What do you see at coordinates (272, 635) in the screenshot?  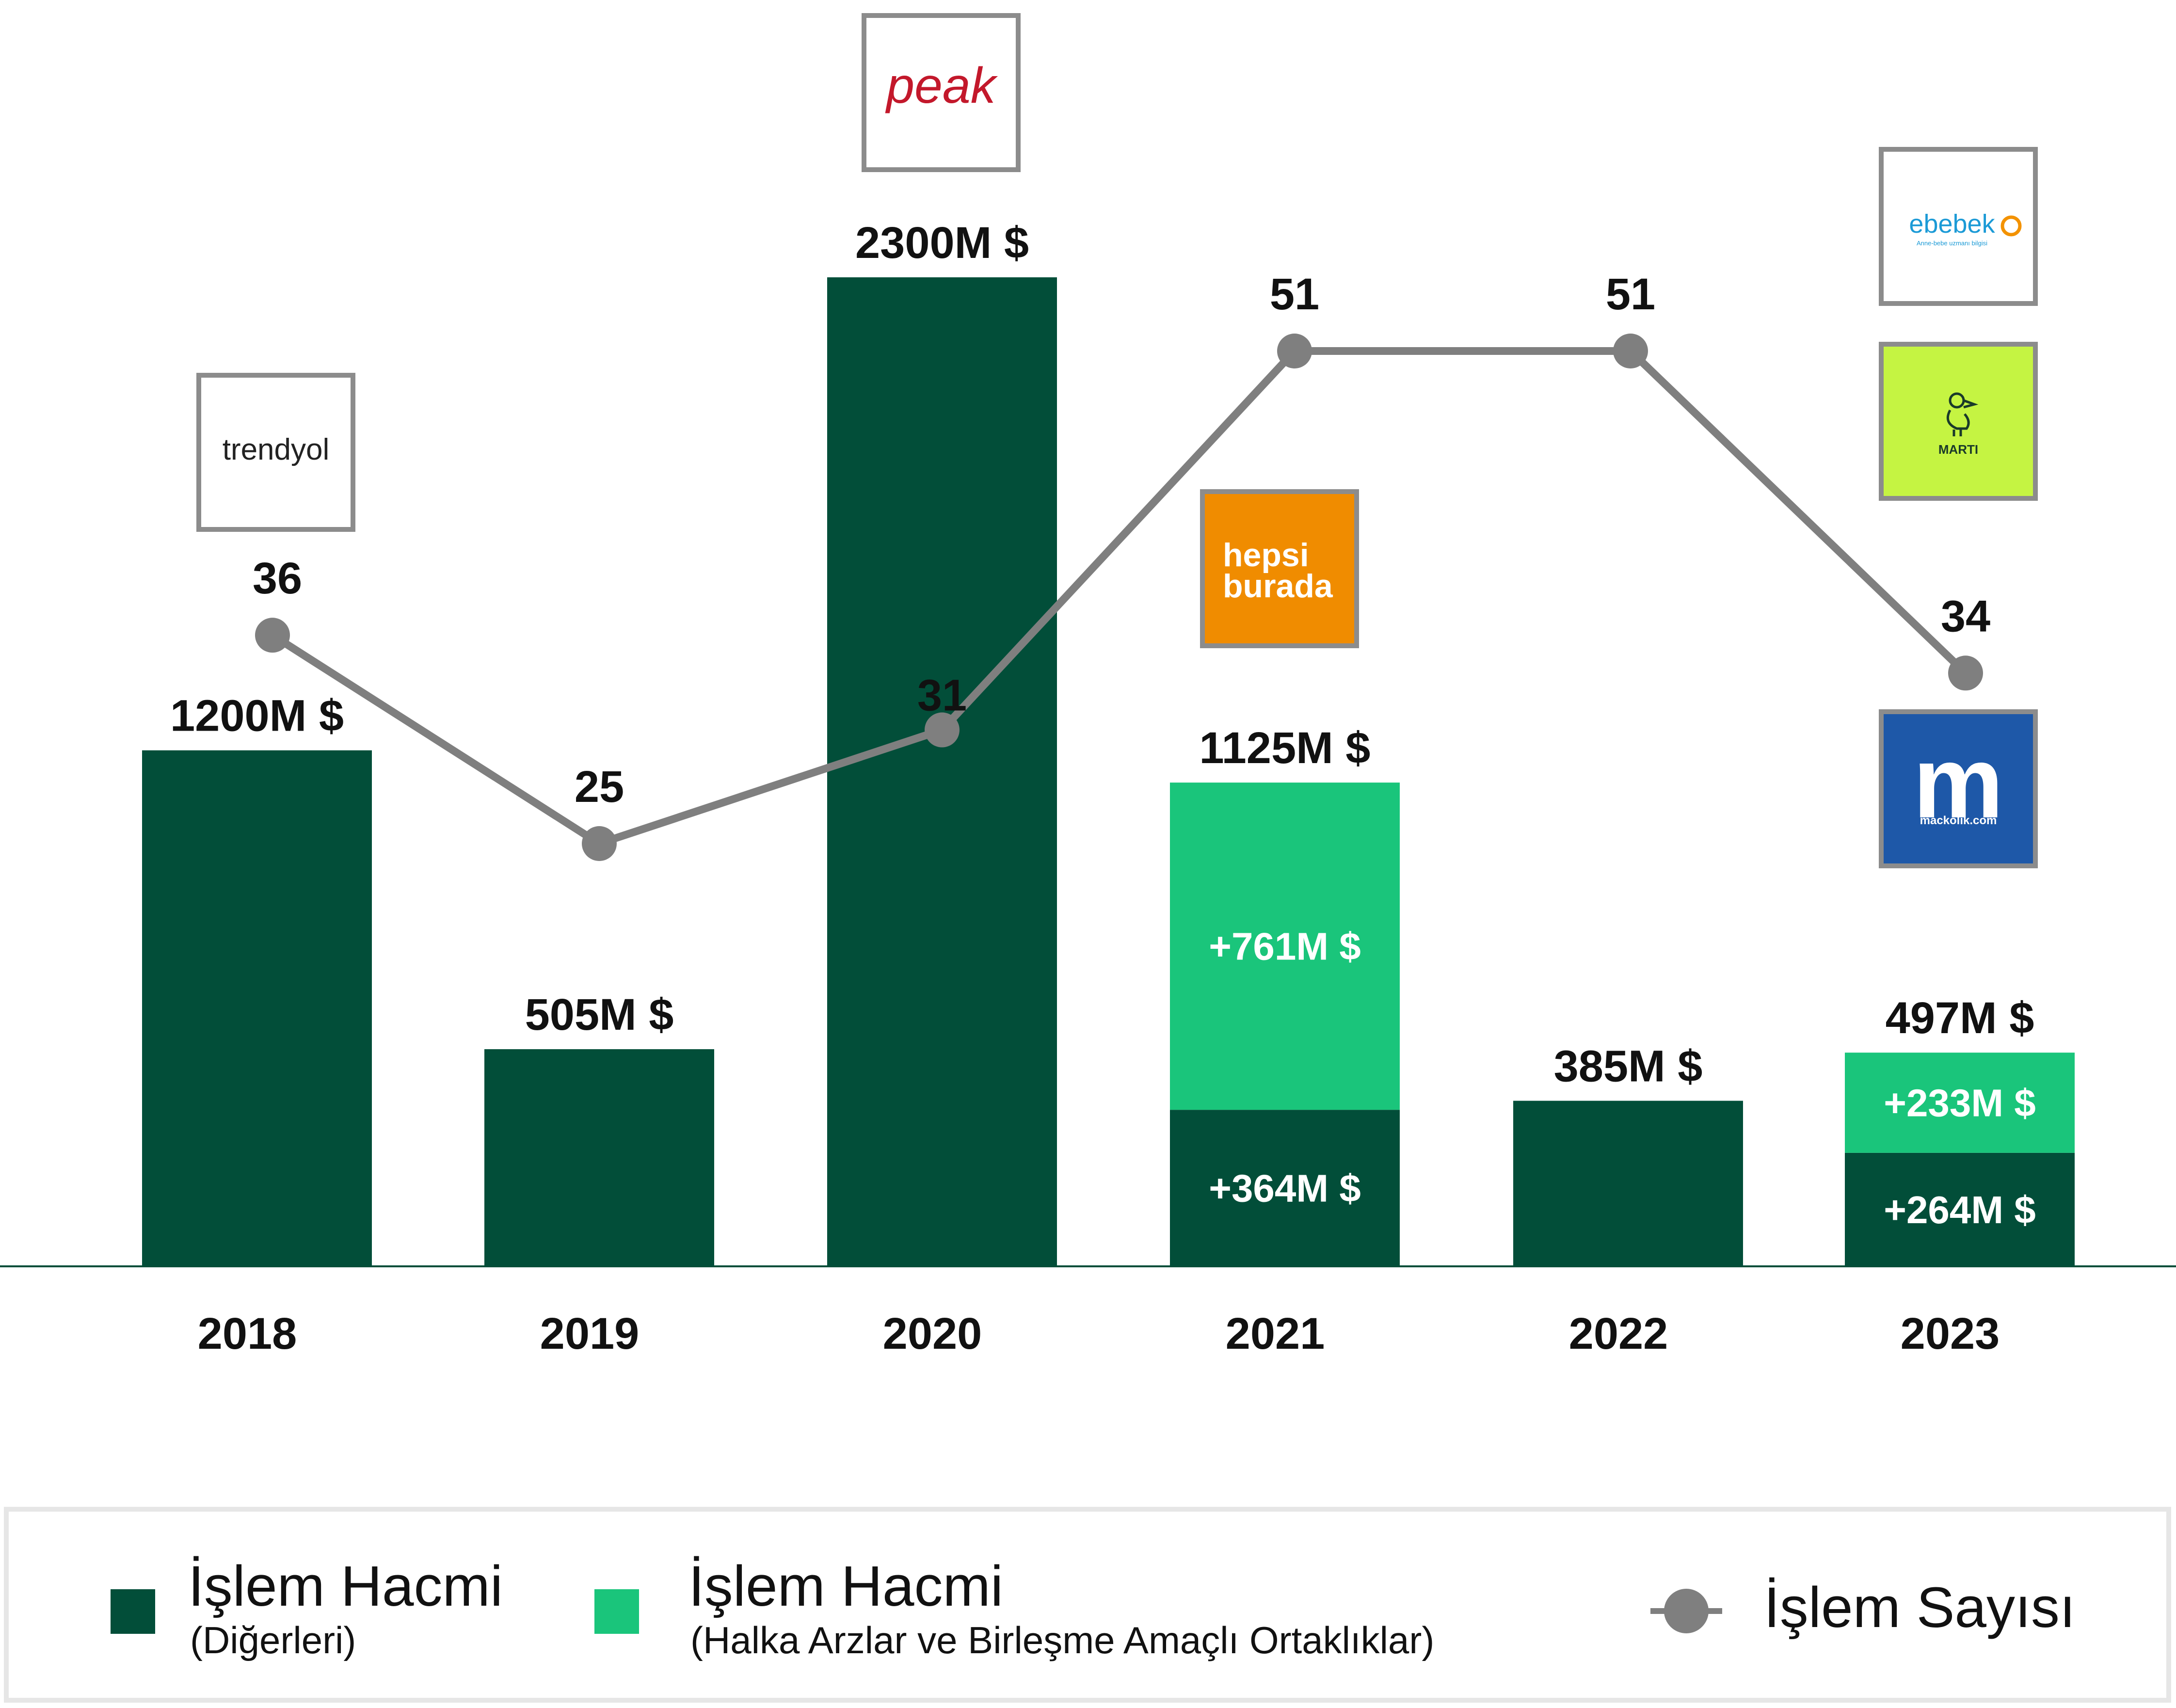 I see `count-point-2018` at bounding box center [272, 635].